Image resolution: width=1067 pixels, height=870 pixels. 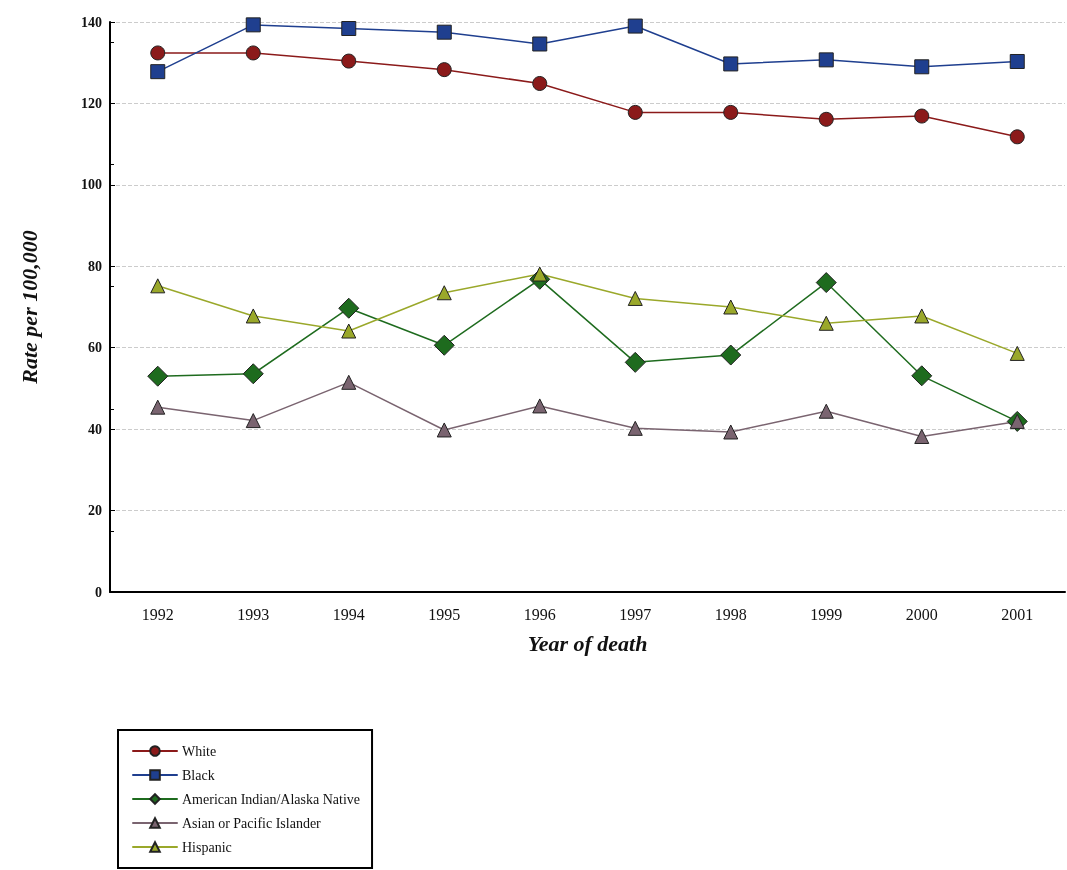 What do you see at coordinates (91, 185) in the screenshot?
I see `y-tick-label: 100` at bounding box center [91, 185].